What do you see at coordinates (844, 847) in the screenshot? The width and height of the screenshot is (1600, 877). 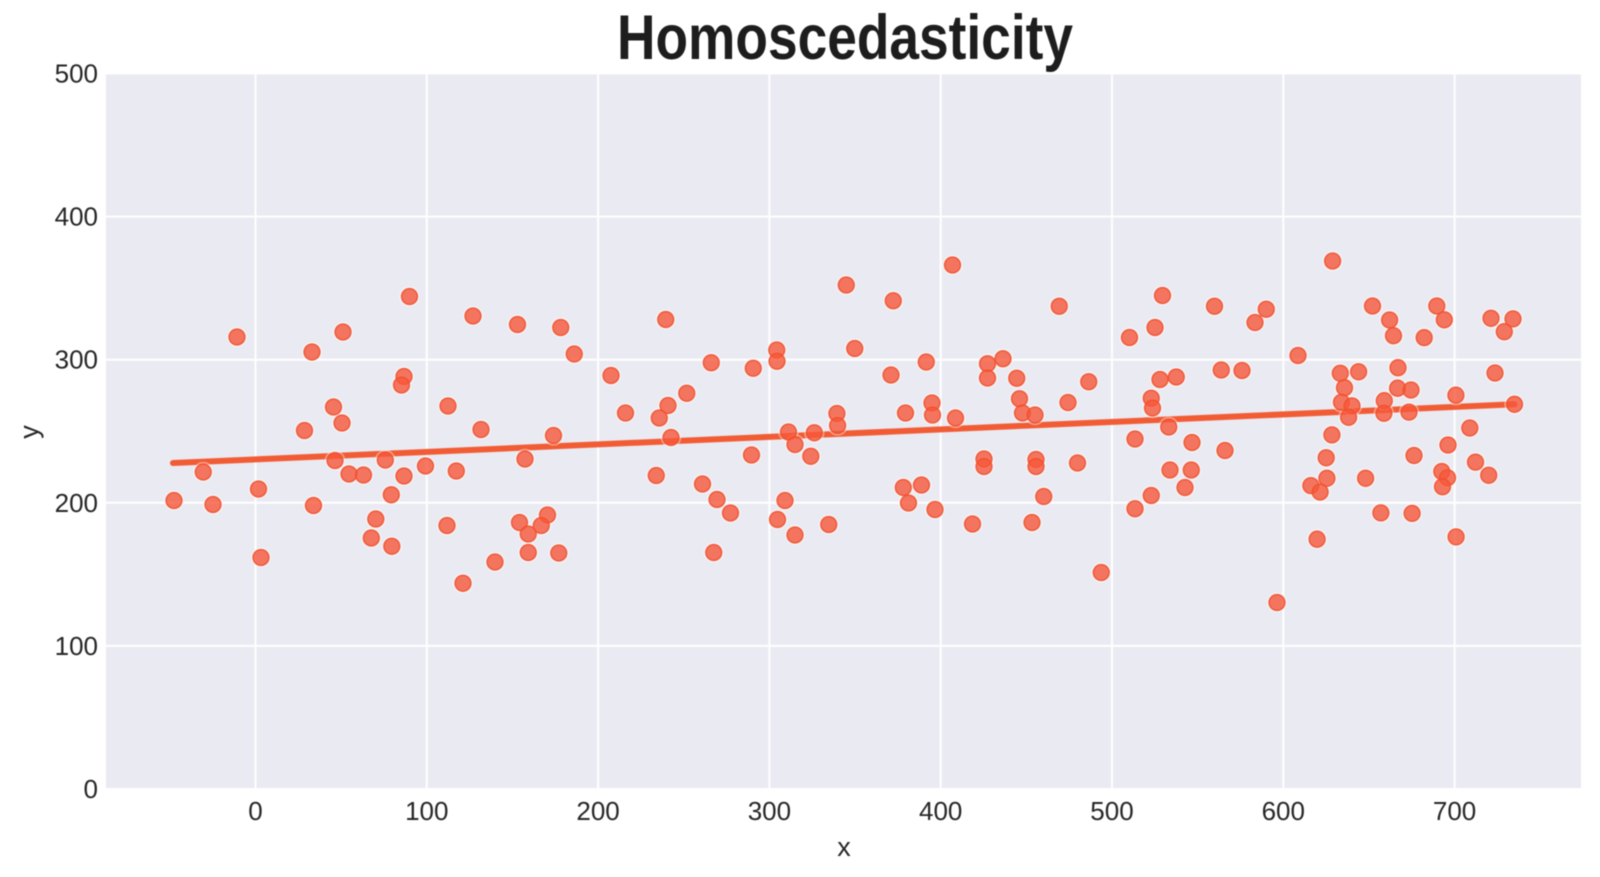 I see `svg-text: x` at bounding box center [844, 847].